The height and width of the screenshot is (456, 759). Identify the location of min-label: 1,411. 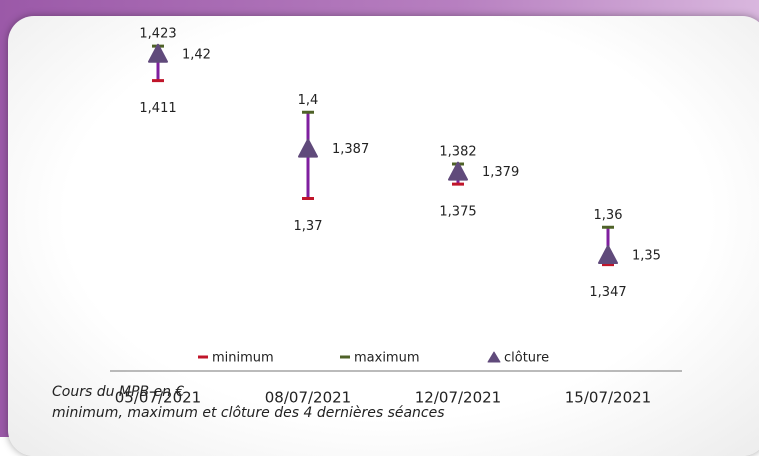
(157, 108).